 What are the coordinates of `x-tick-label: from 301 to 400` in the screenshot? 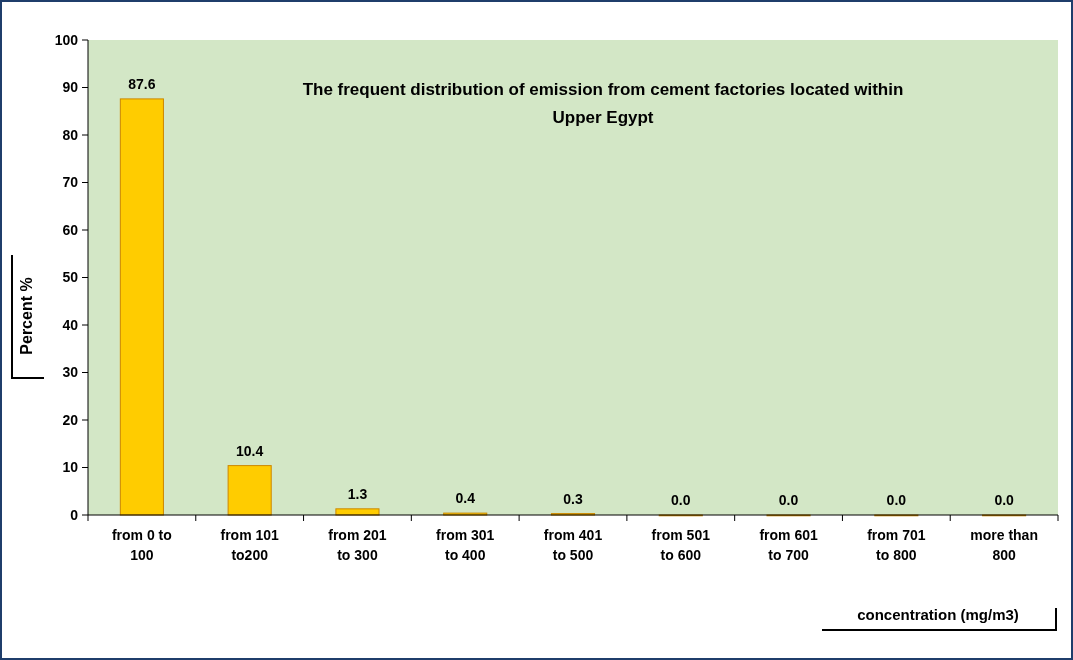 It's located at (465, 545).